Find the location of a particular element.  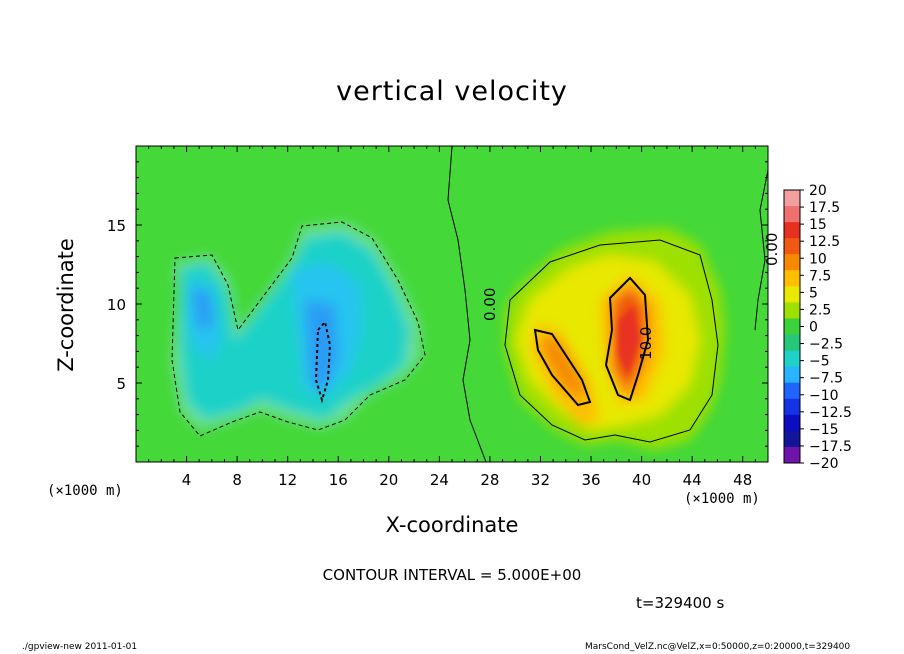

x-tick-label: 40 is located at coordinates (641, 480).